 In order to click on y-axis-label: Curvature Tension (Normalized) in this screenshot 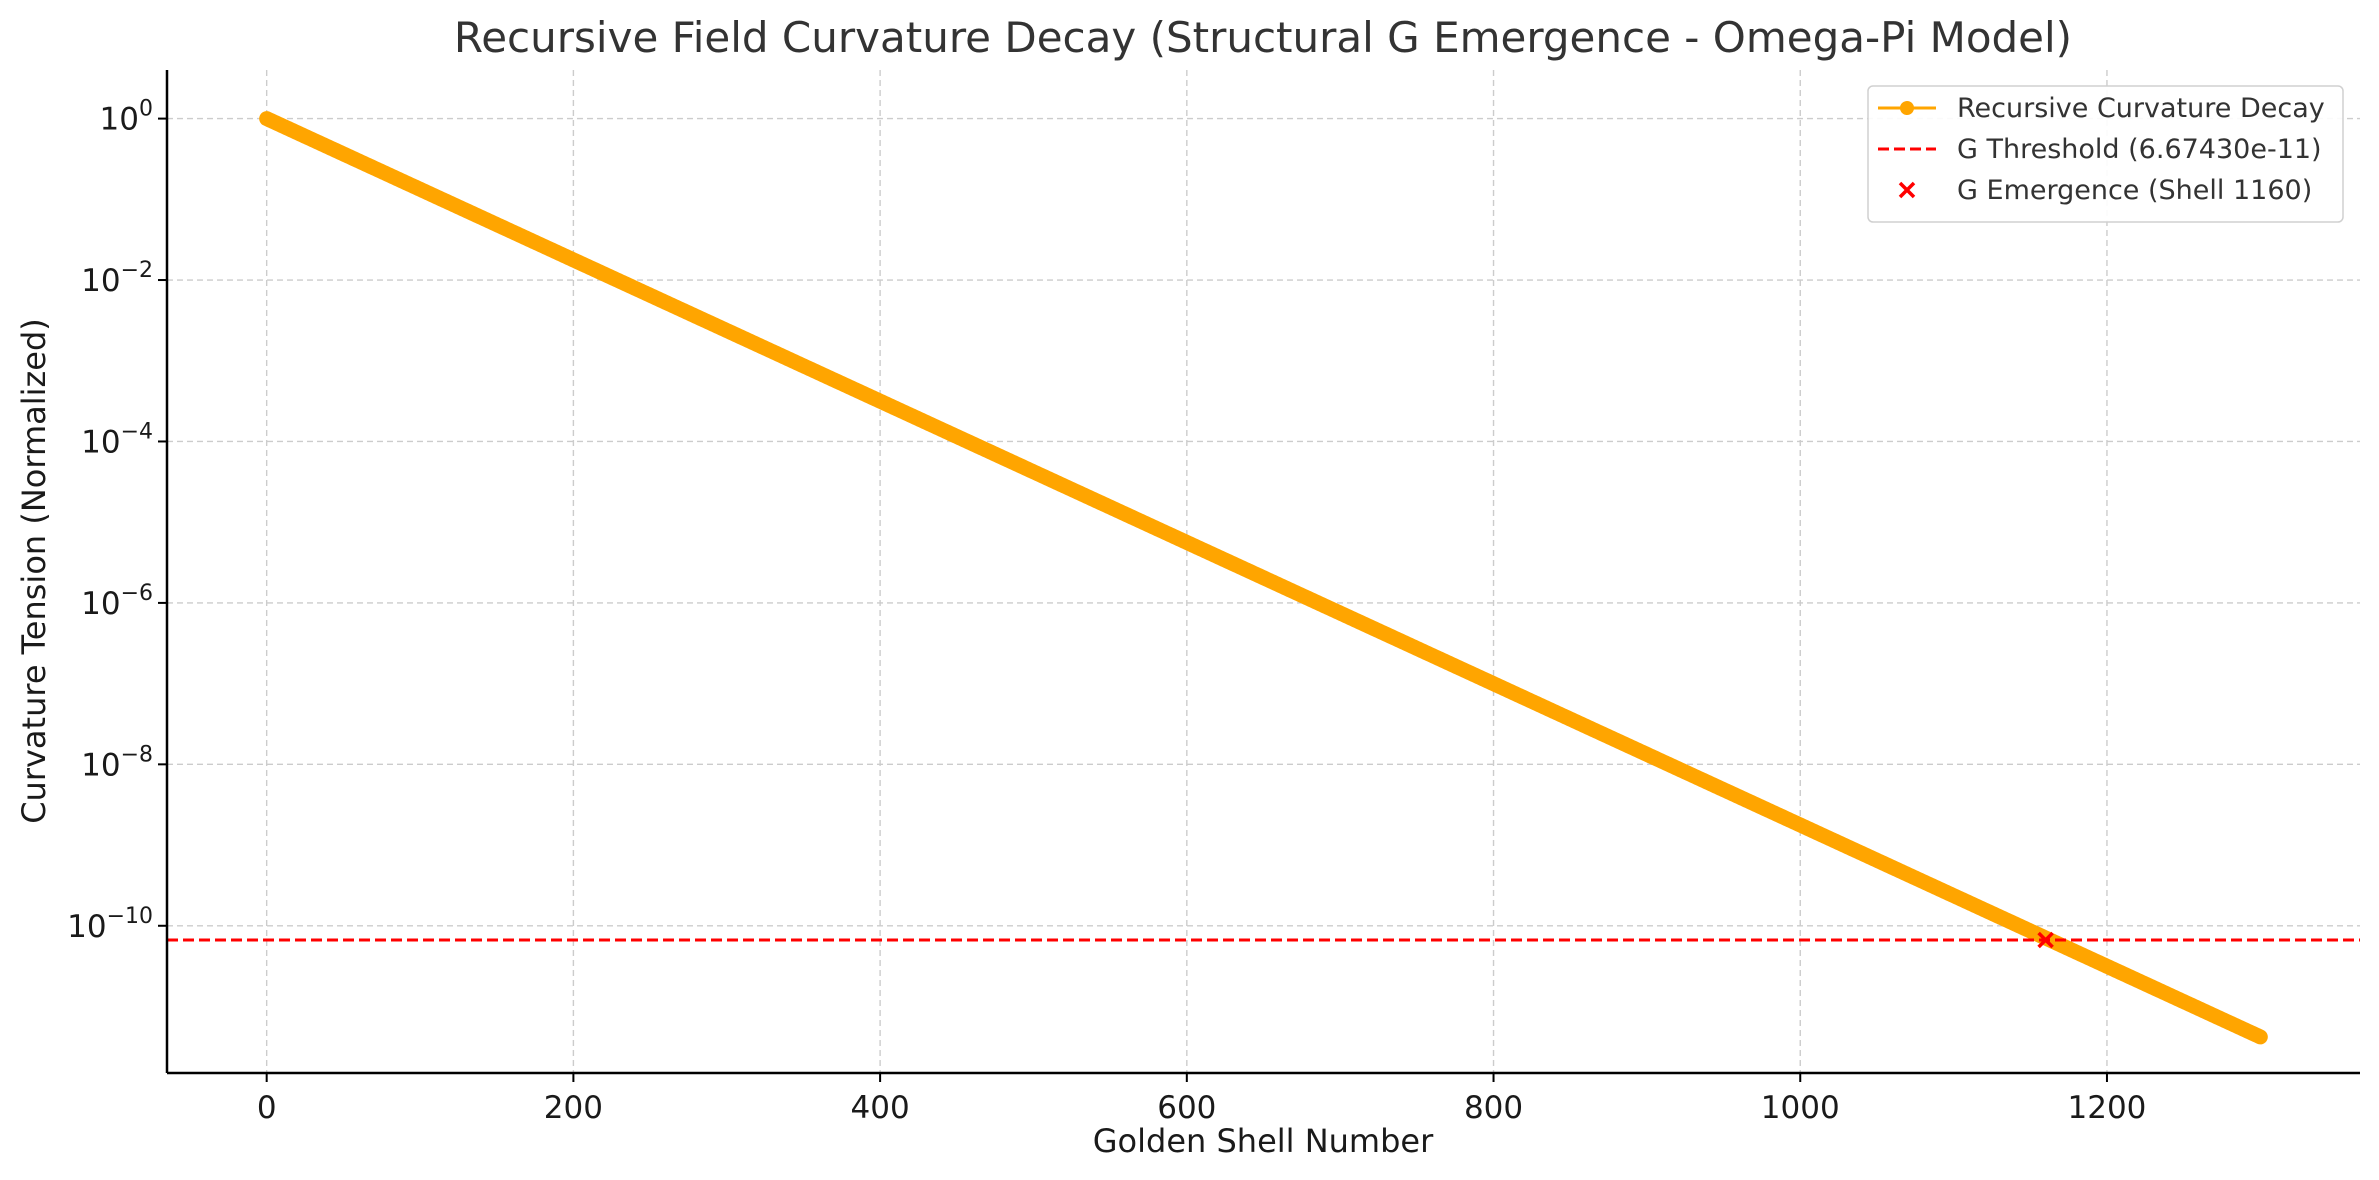, I will do `click(34, 571)`.